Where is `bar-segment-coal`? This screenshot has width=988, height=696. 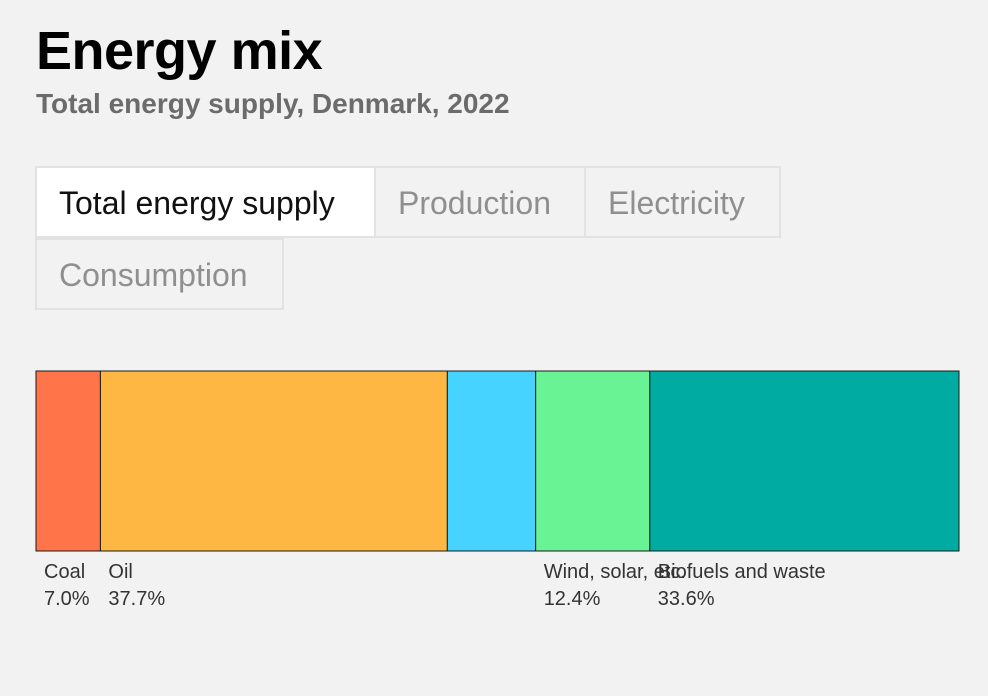 bar-segment-coal is located at coordinates (68, 461).